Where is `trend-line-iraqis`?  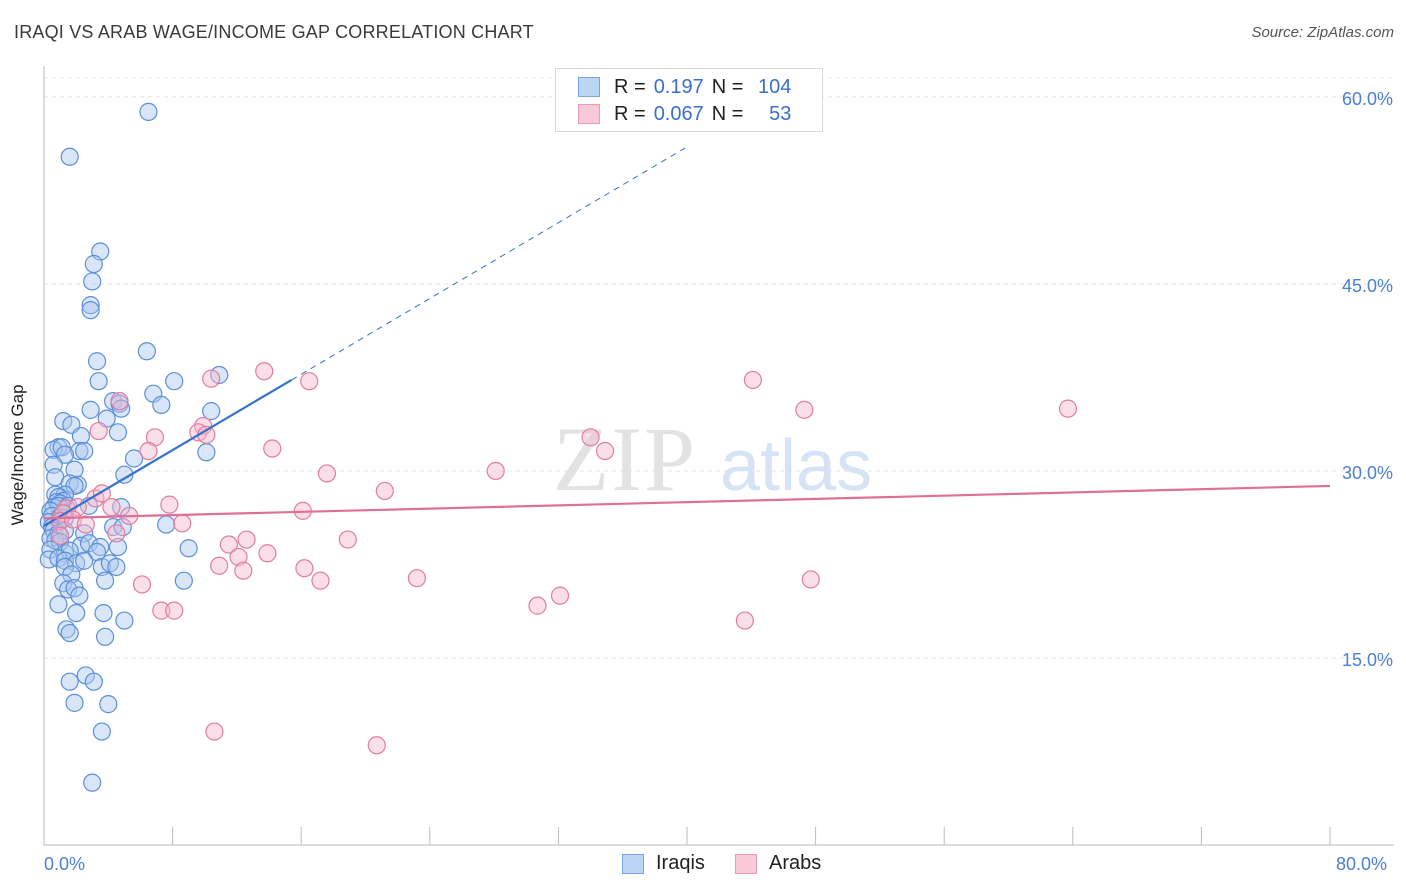
trend-line-iraqis is located at coordinates (168, 453).